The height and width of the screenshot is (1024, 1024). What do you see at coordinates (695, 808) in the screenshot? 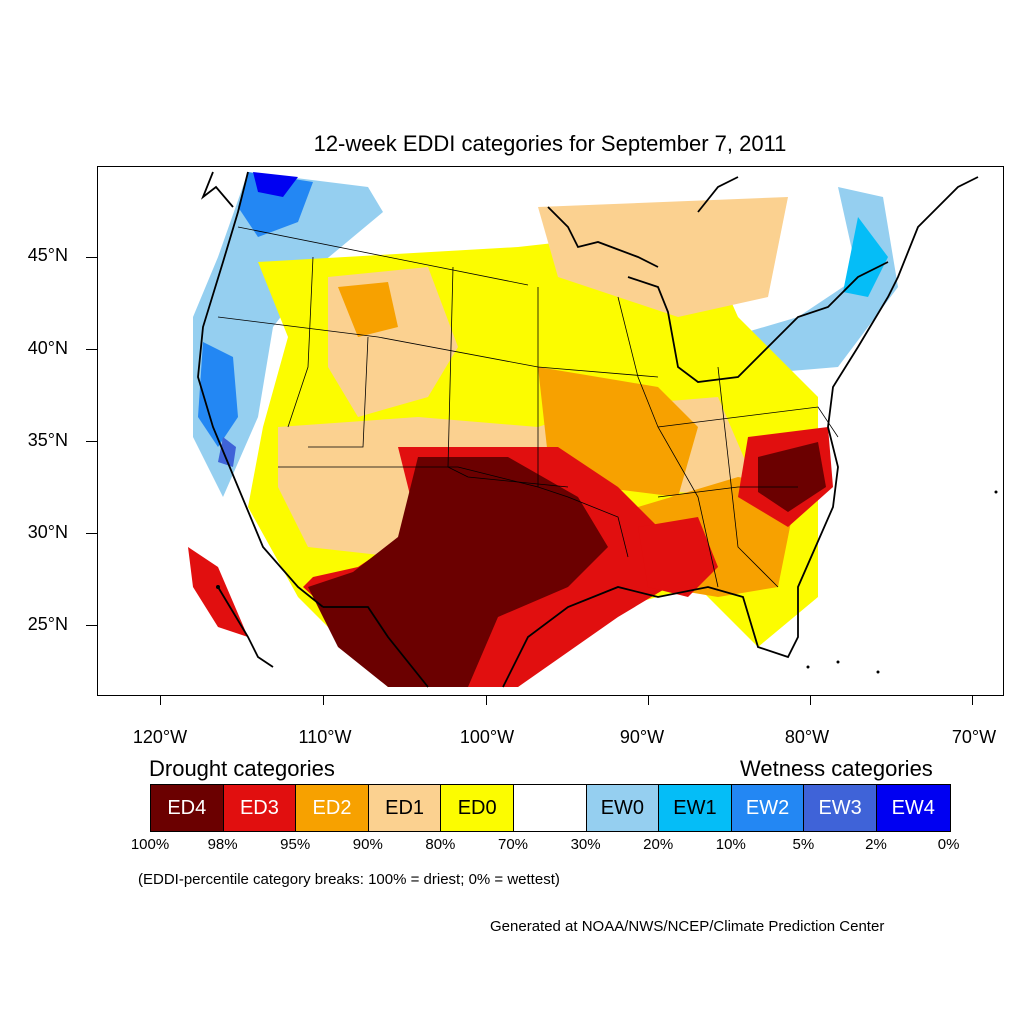
I see `legend-swatch-ew1: EW1` at bounding box center [695, 808].